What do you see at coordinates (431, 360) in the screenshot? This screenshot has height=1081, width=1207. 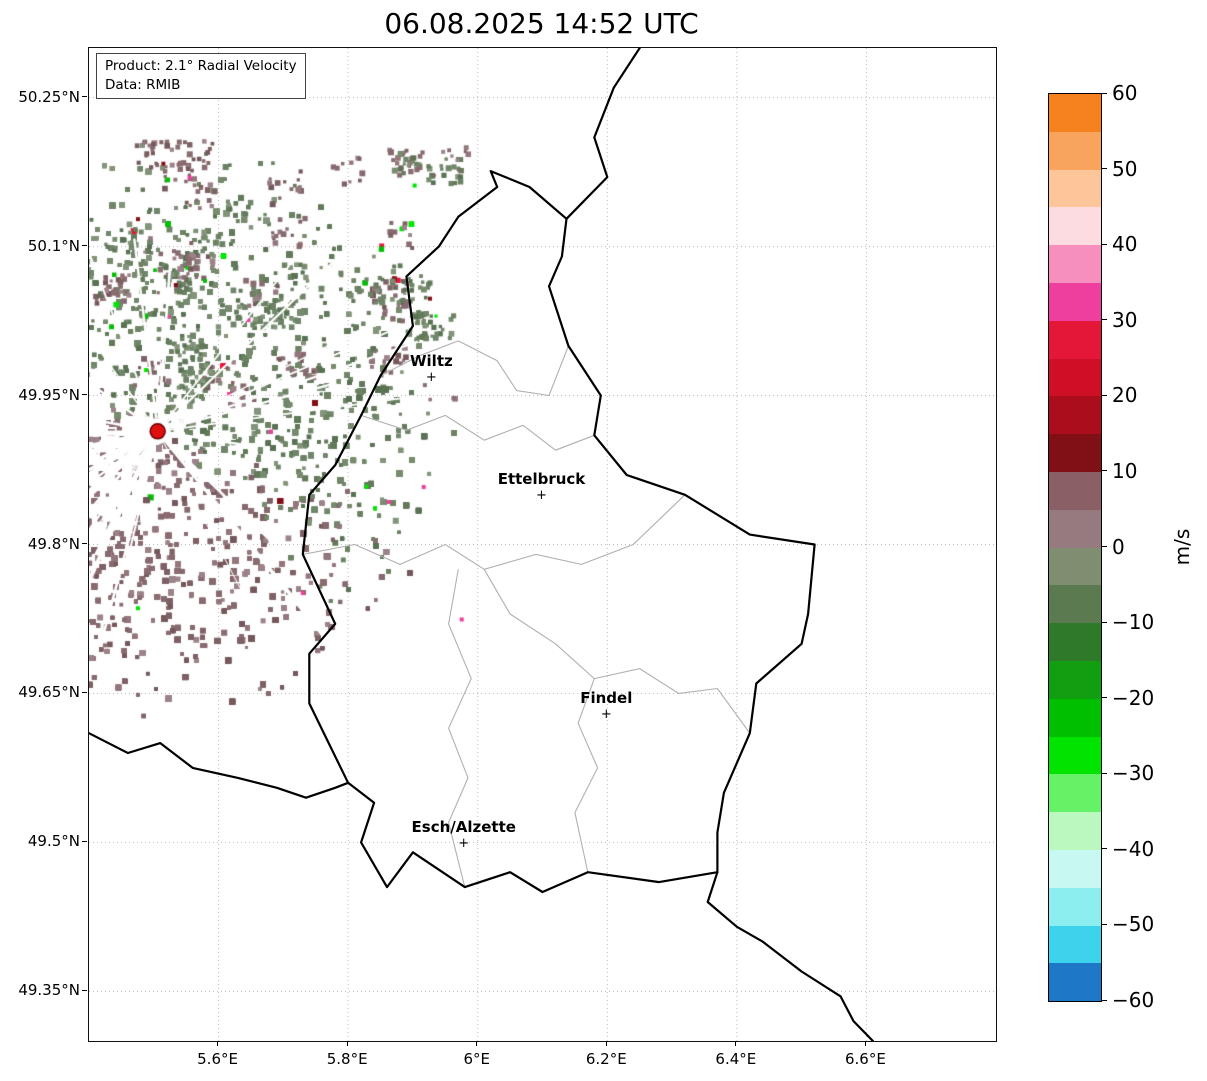 I see `city-label: Wiltz` at bounding box center [431, 360].